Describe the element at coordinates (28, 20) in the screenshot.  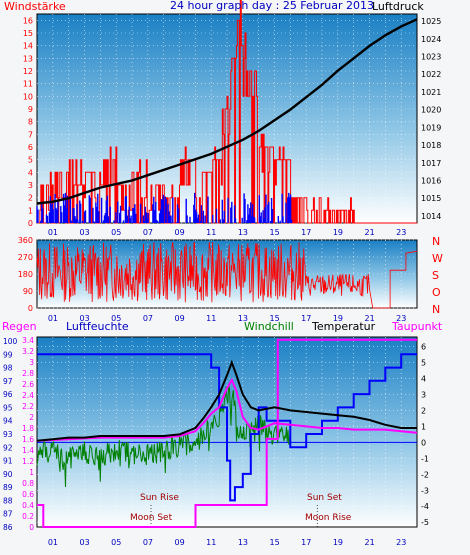
I see `wind-tick-label: 16` at that location.